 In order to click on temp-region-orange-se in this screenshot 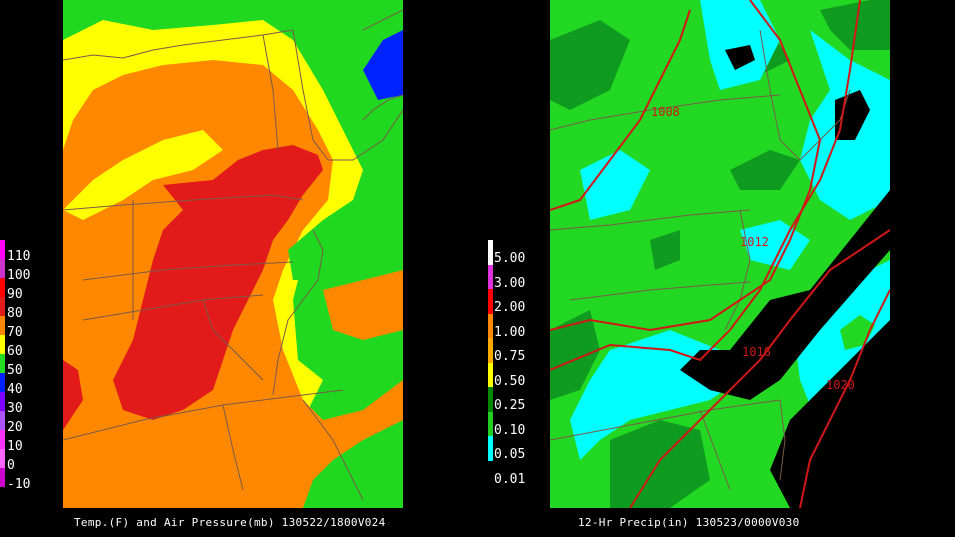, I will do `click(363, 305)`.